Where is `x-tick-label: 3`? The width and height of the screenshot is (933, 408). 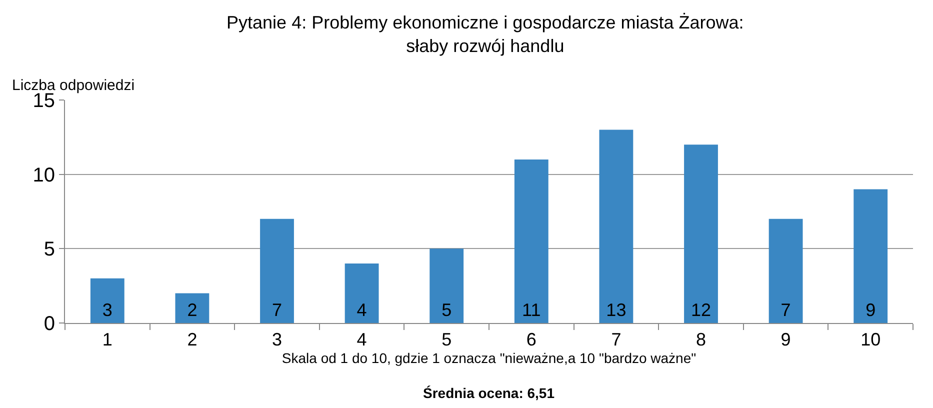
x-tick-label: 3 is located at coordinates (277, 340).